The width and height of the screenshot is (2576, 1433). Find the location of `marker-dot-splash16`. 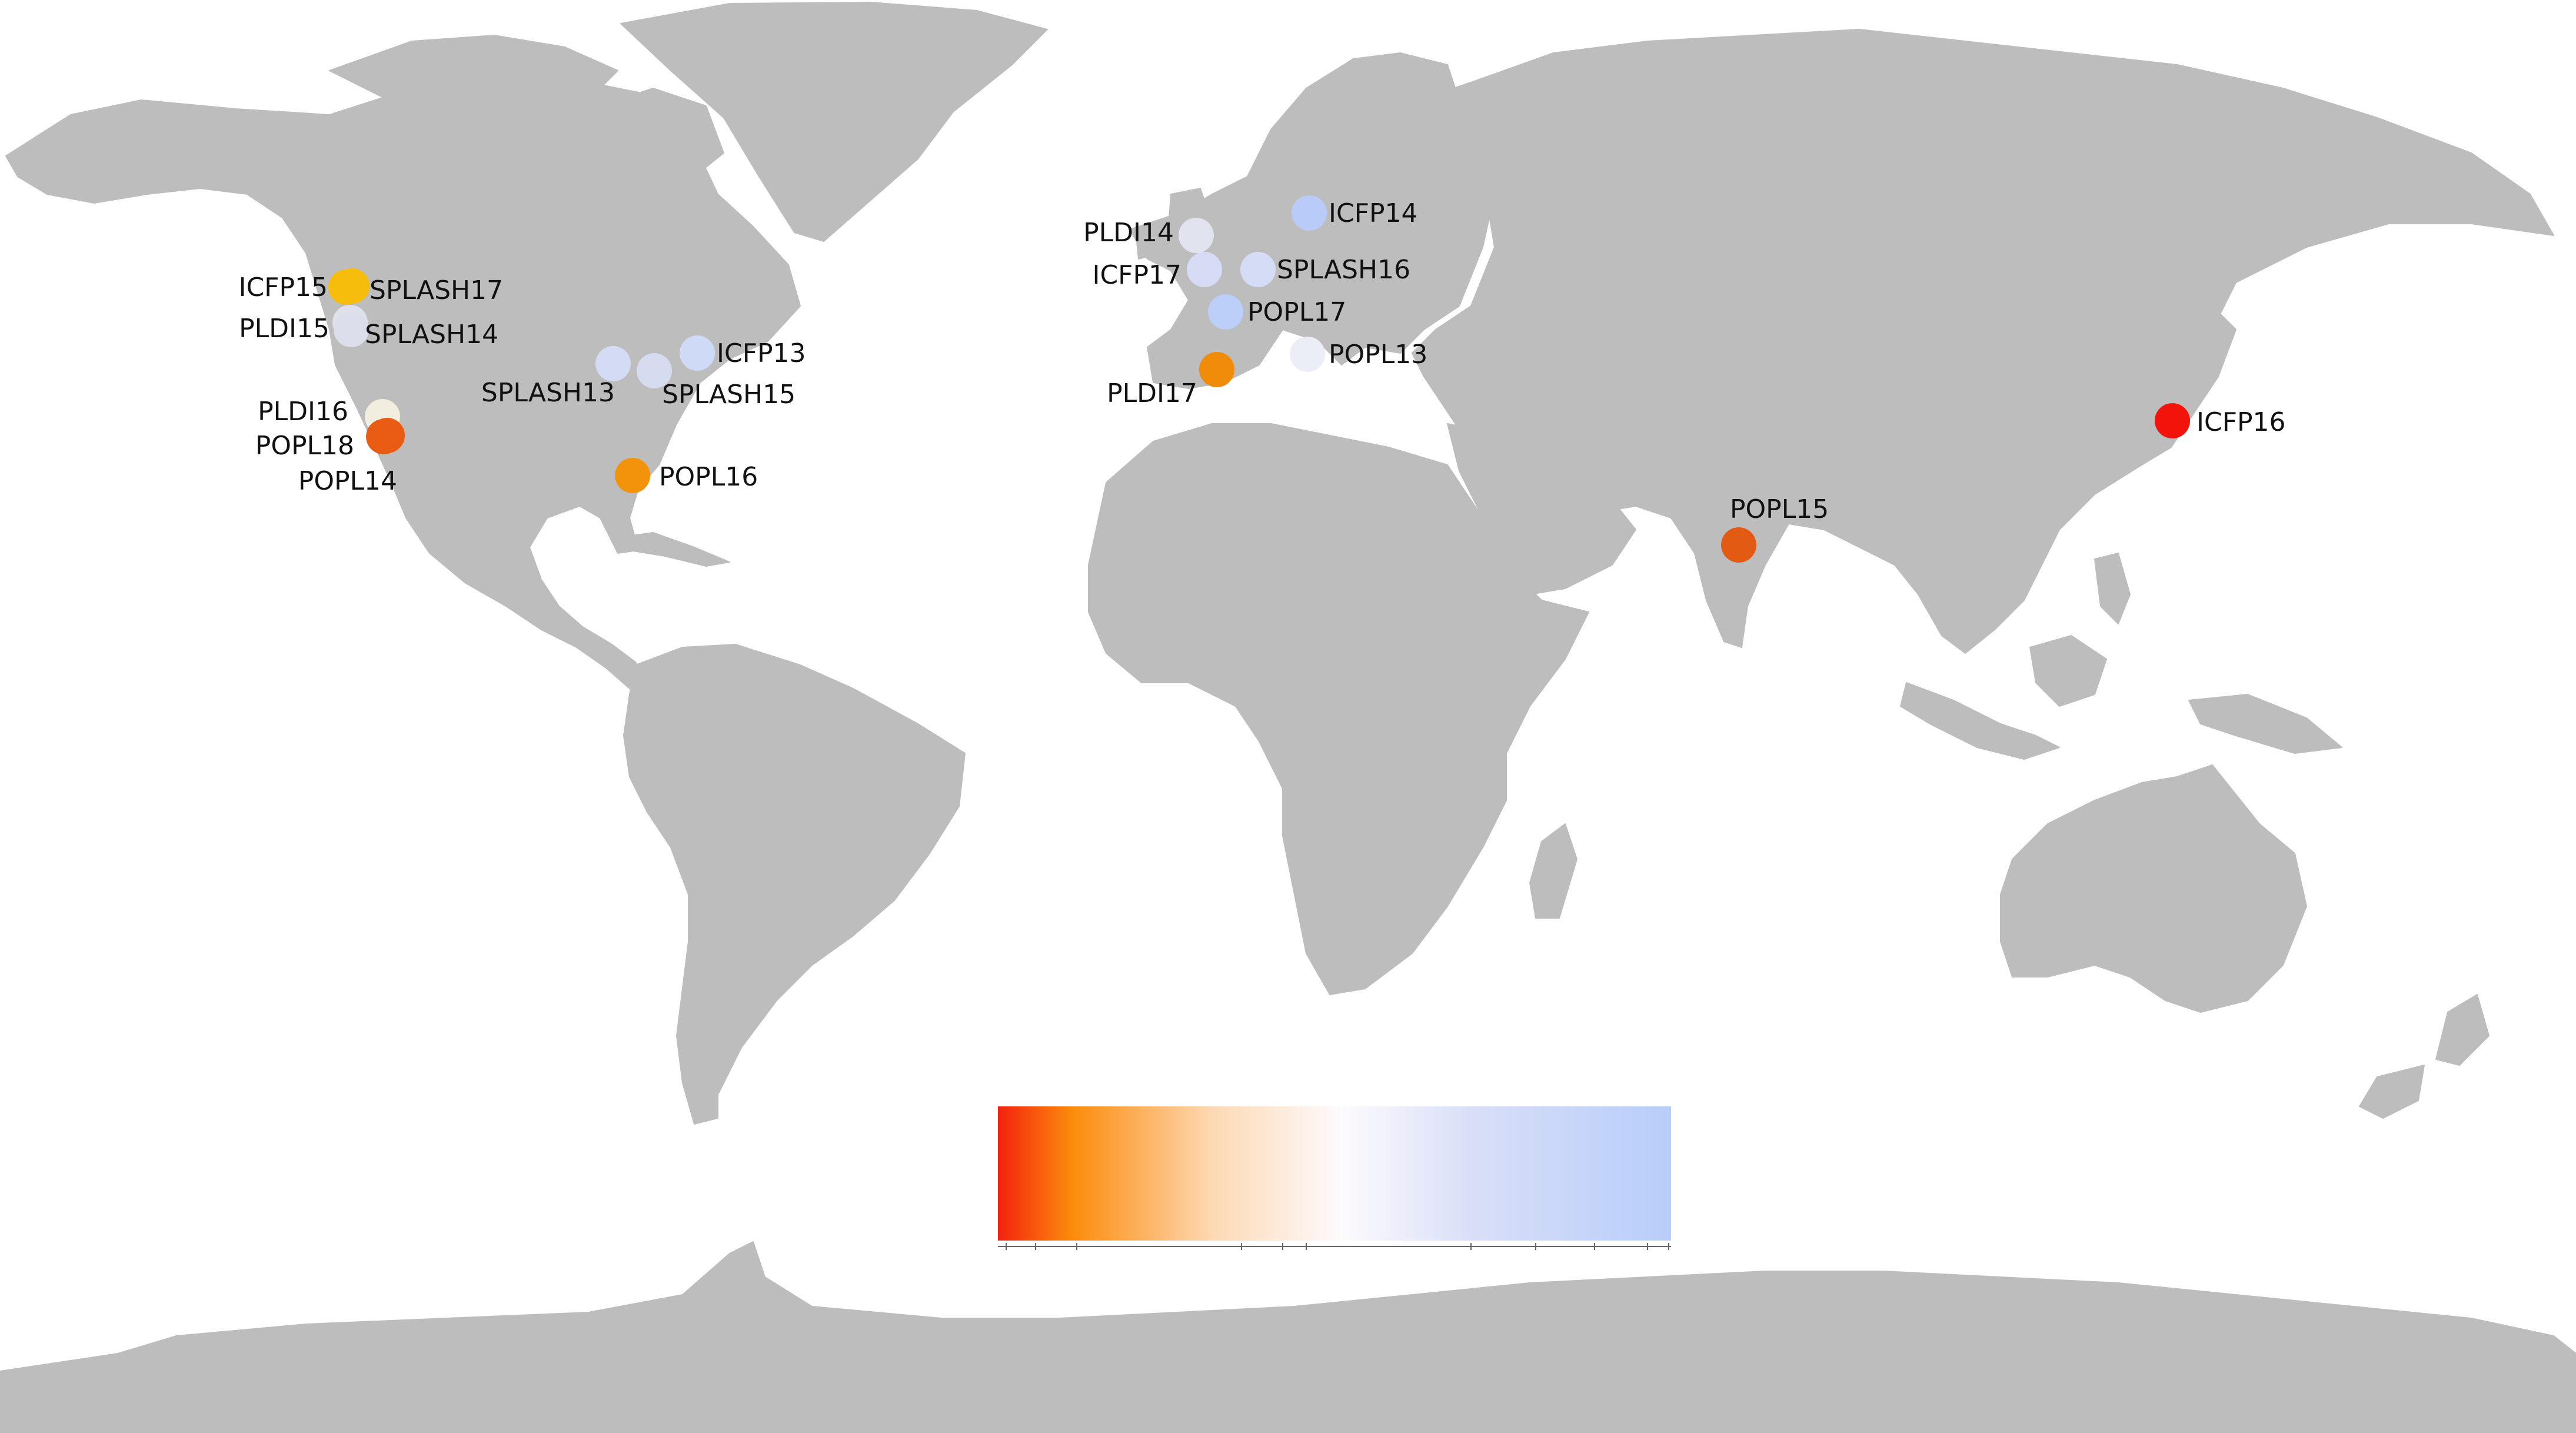

marker-dot-splash16 is located at coordinates (1258, 269).